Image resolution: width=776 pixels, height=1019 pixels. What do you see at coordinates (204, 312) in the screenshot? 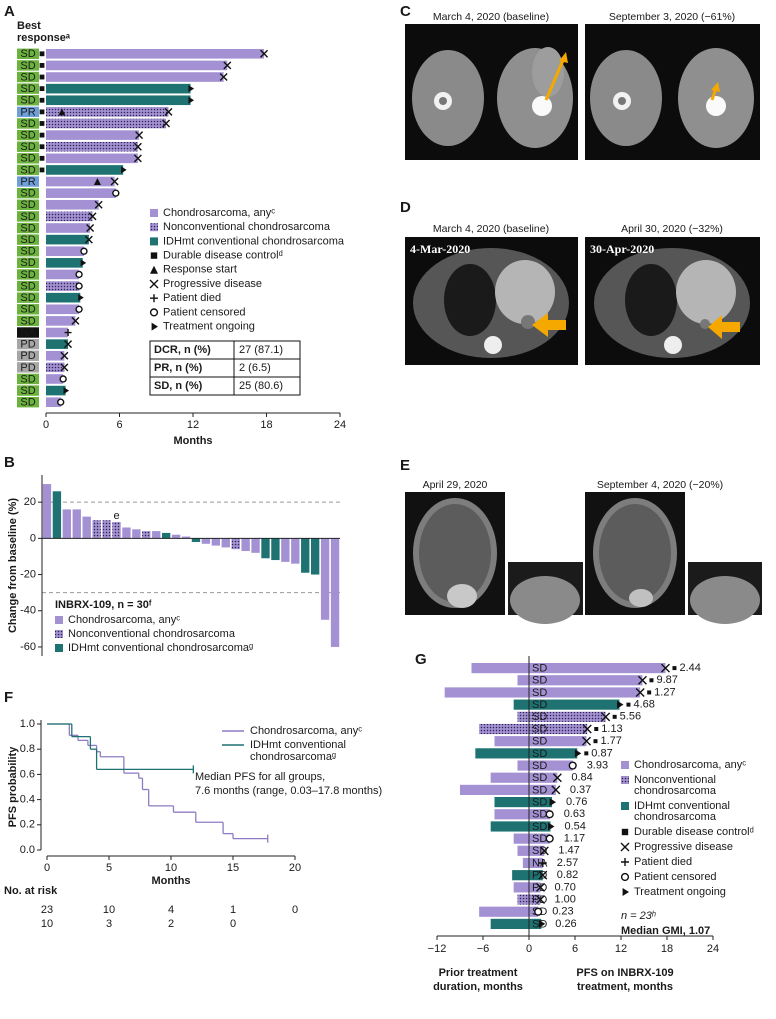
I see `legend-label: Patient censored` at bounding box center [204, 312].